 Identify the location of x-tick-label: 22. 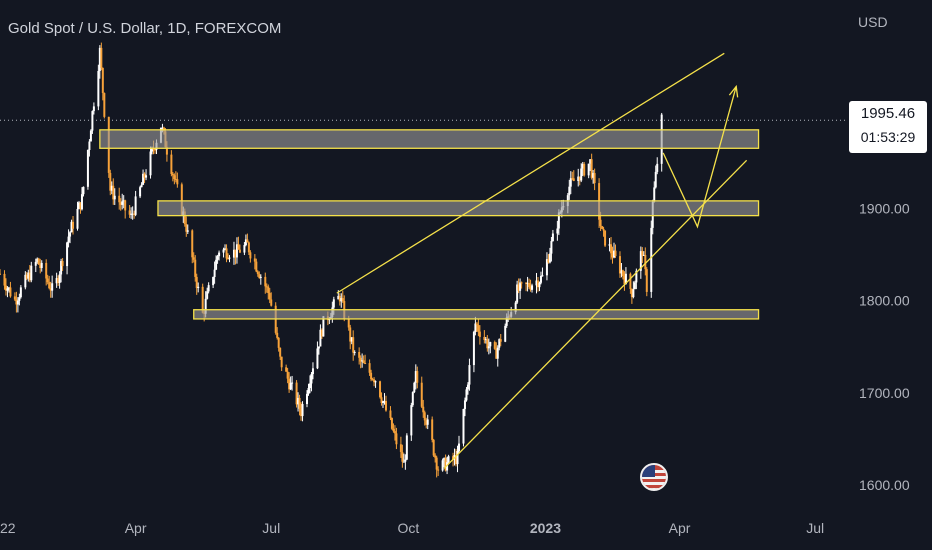
(8, 528).